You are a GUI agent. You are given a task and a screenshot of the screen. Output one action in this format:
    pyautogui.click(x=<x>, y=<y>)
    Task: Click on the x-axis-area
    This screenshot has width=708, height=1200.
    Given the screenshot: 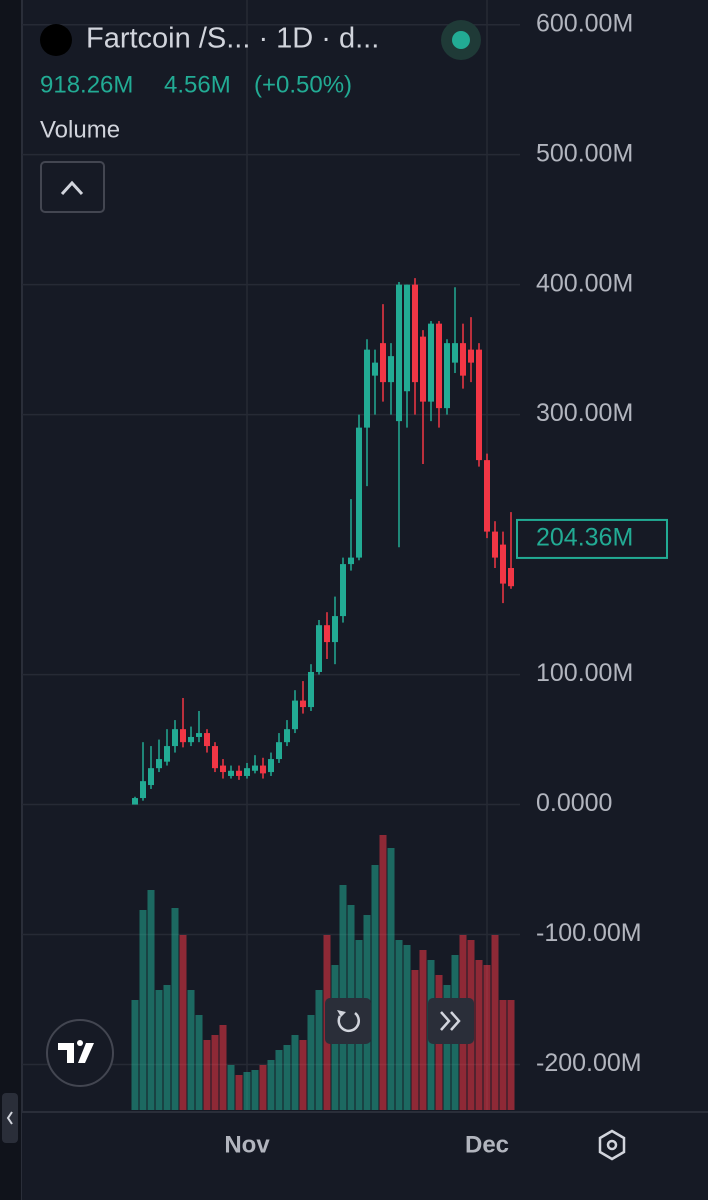 What is the action you would take?
    pyautogui.click(x=365, y=1156)
    